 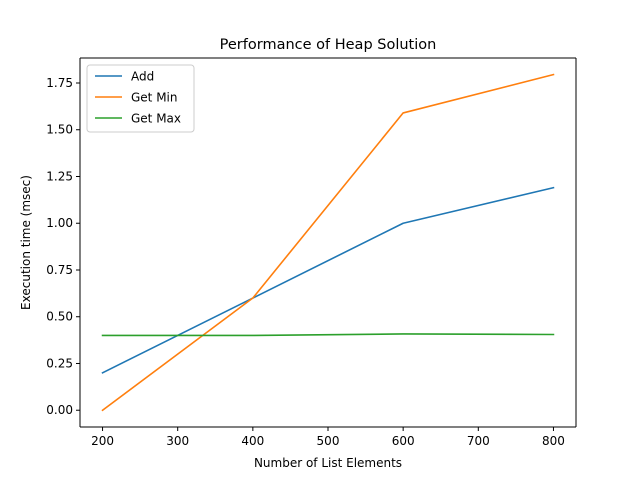 What do you see at coordinates (403, 441) in the screenshot?
I see `x-tick-label: 600` at bounding box center [403, 441].